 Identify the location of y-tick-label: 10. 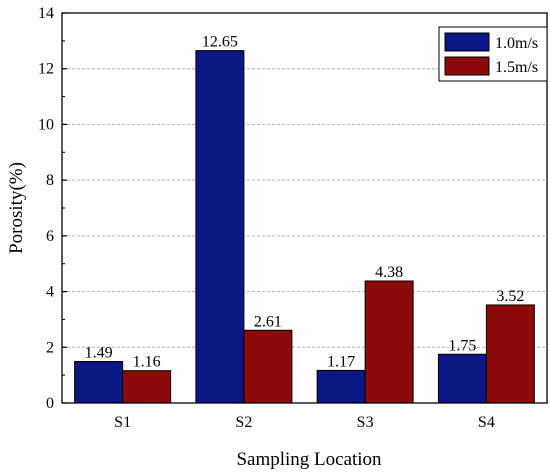
(46, 124).